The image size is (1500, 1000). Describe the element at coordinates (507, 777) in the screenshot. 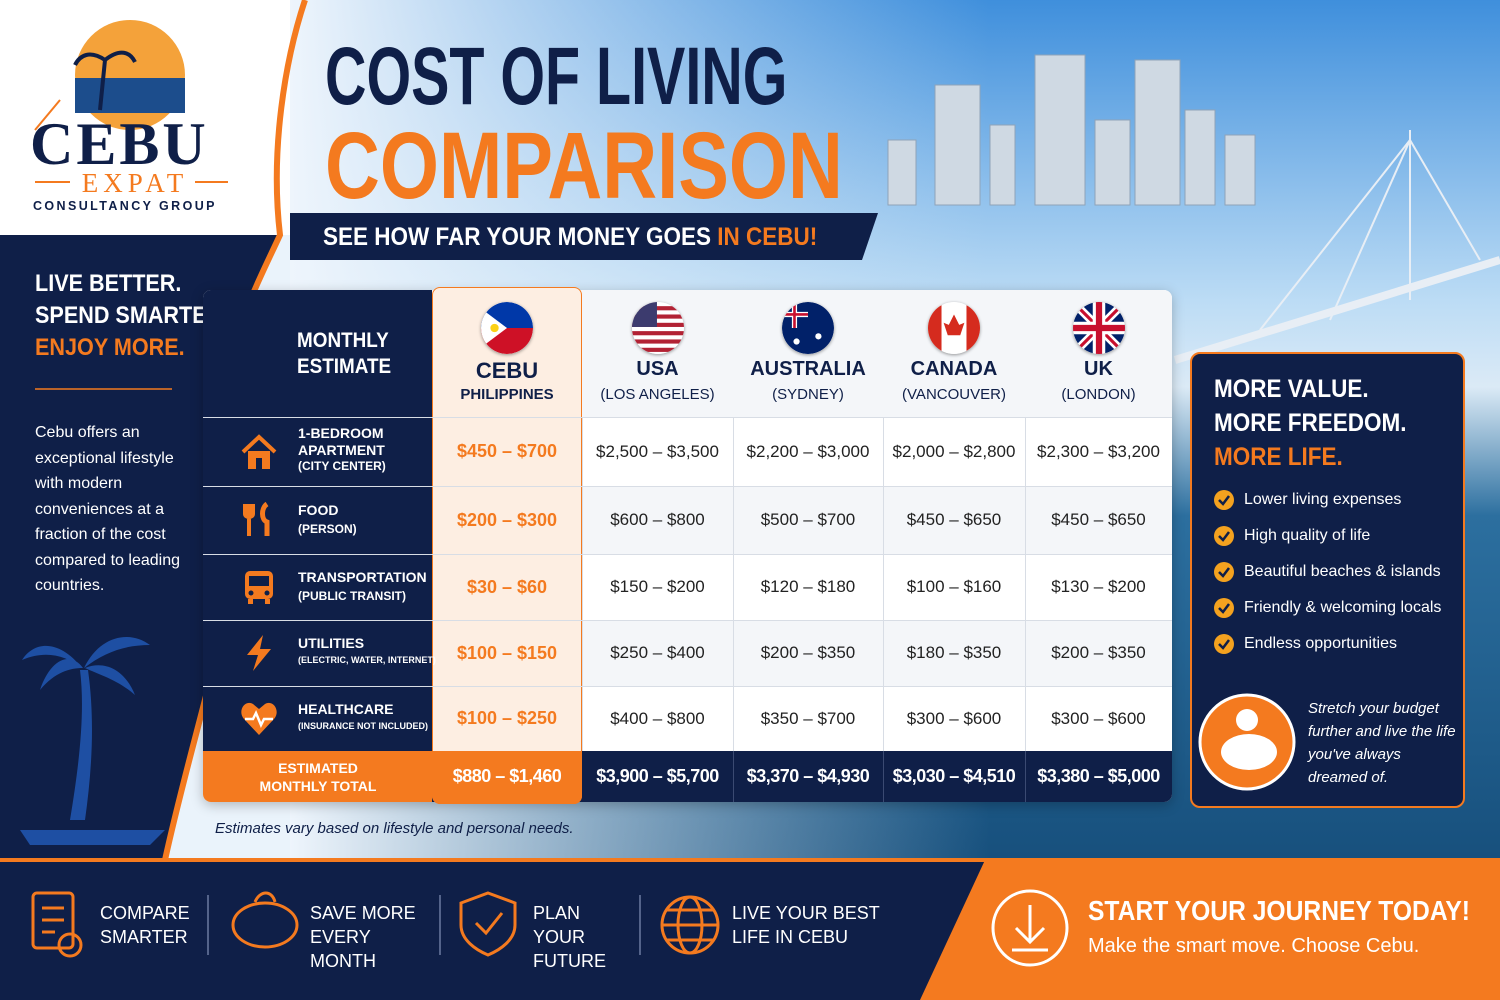

I see `cebu-total-bg` at that location.